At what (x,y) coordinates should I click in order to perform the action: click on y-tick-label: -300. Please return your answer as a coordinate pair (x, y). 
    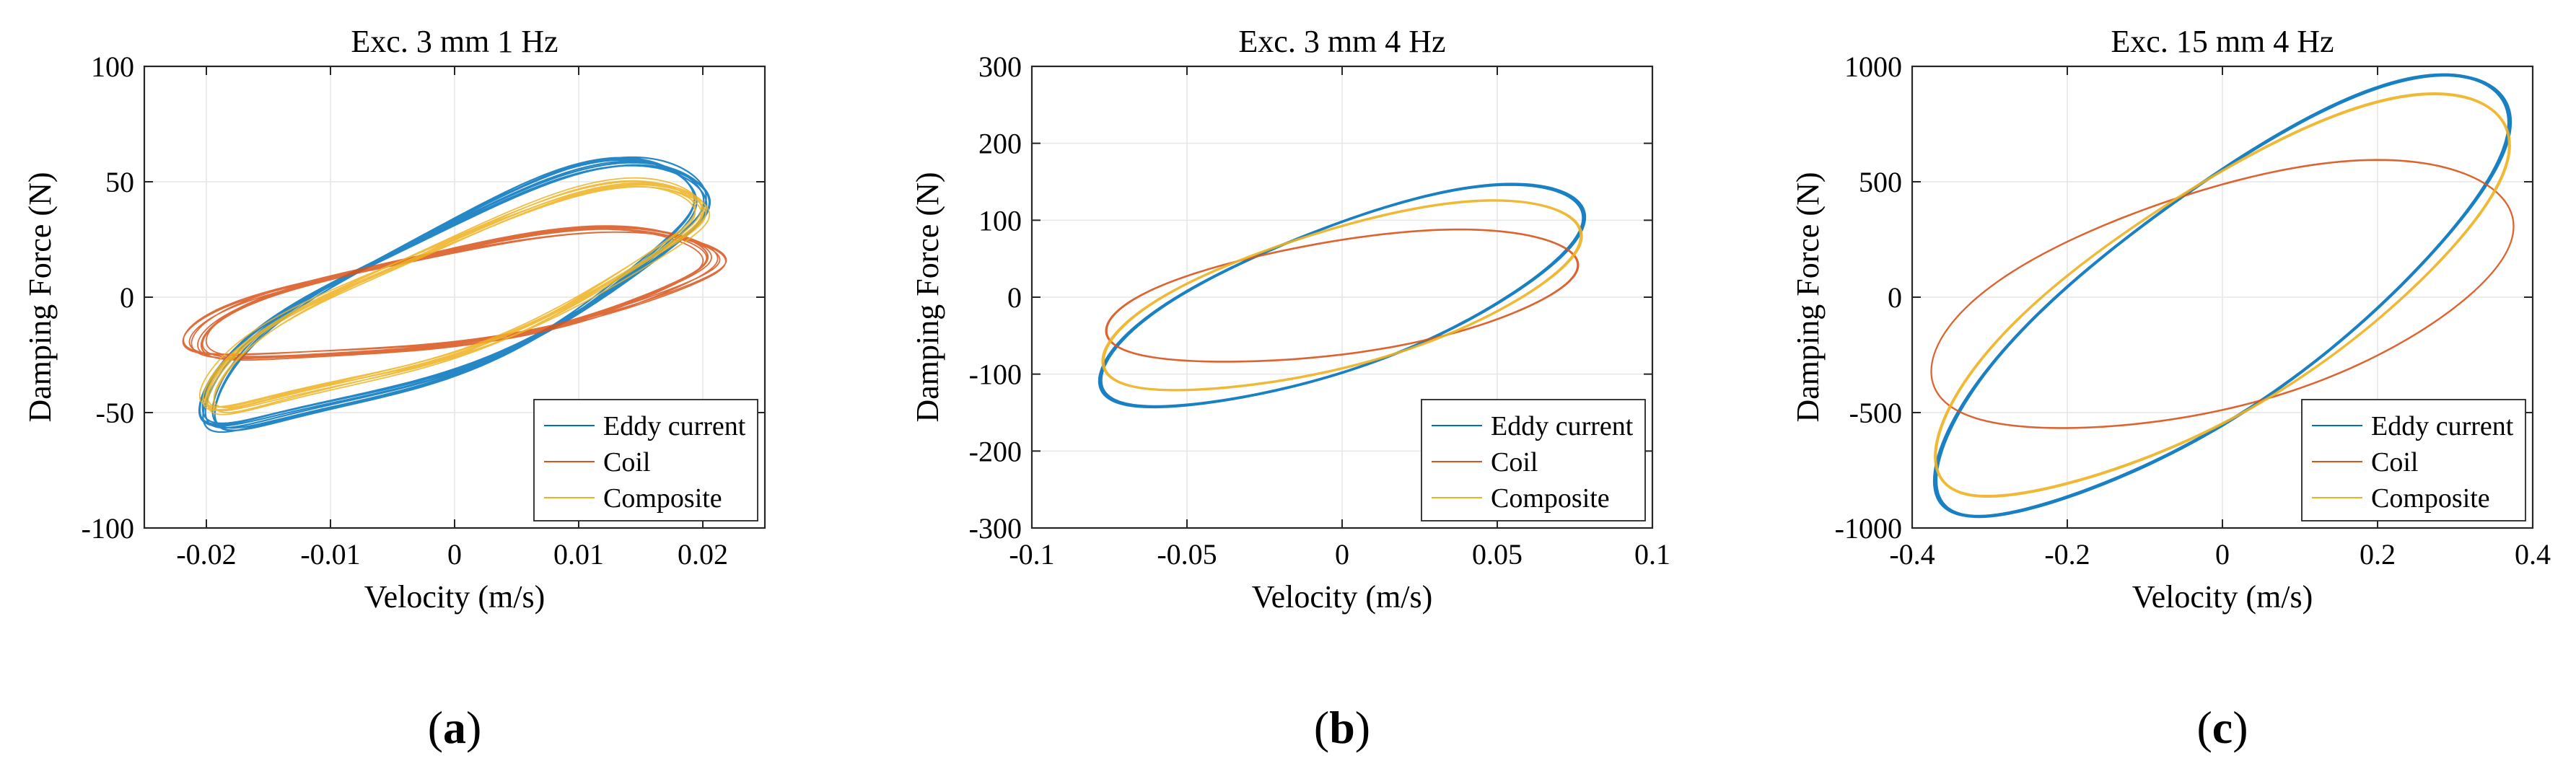
    Looking at the image, I should click on (995, 528).